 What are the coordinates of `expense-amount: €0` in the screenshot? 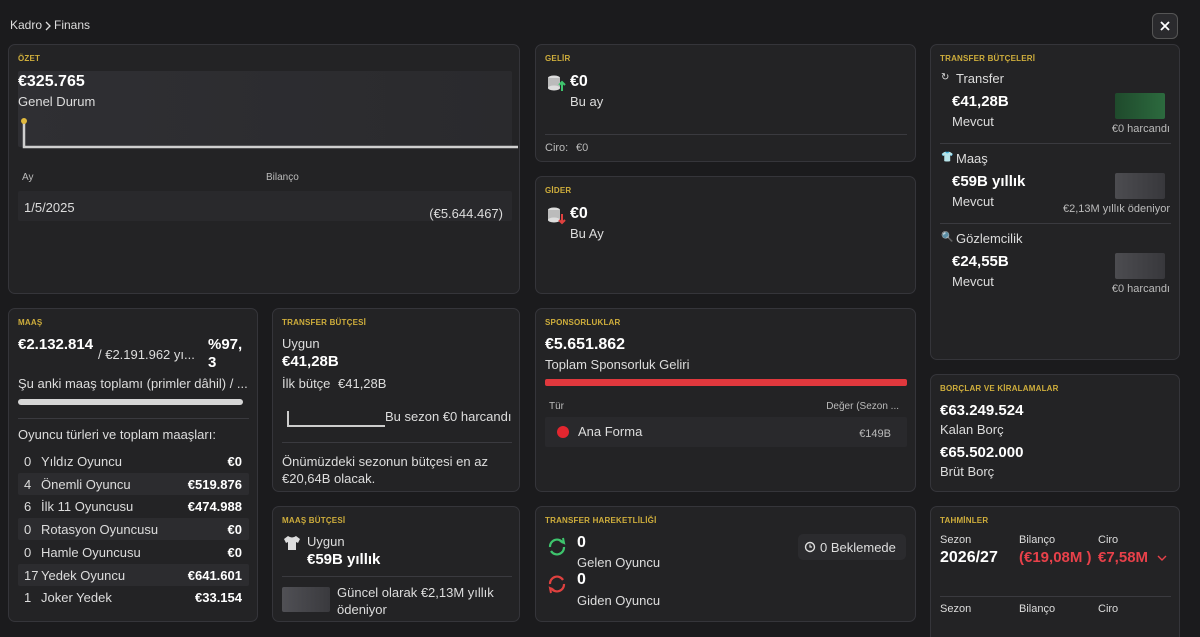 It's located at (579, 213).